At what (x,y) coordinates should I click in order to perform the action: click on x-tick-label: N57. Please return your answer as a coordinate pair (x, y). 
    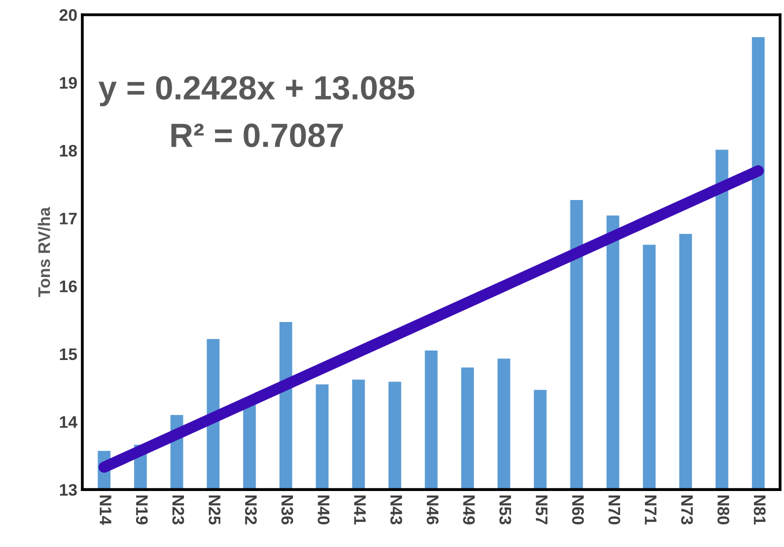
    Looking at the image, I should click on (542, 510).